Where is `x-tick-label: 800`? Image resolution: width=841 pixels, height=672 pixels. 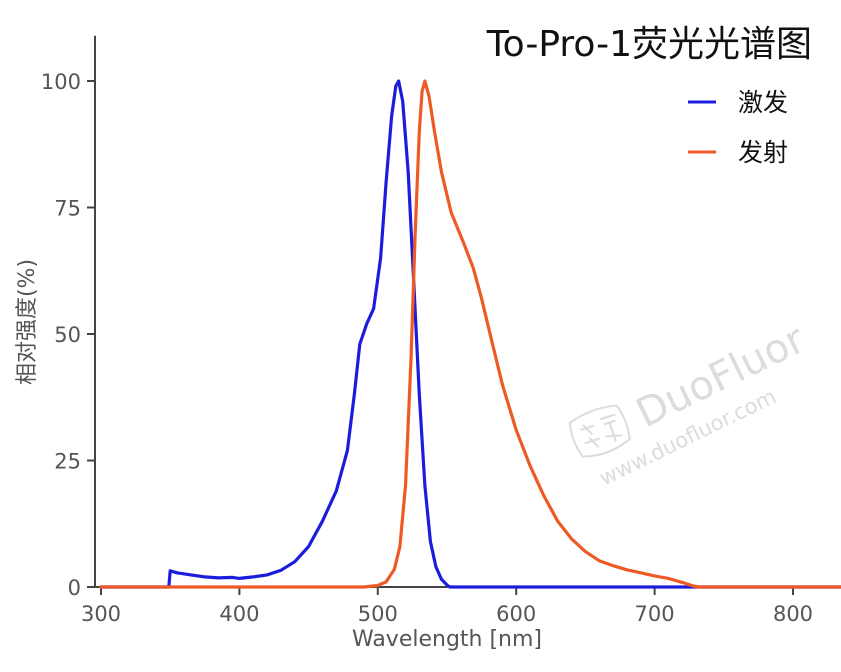
x-tick-label: 800 is located at coordinates (793, 614).